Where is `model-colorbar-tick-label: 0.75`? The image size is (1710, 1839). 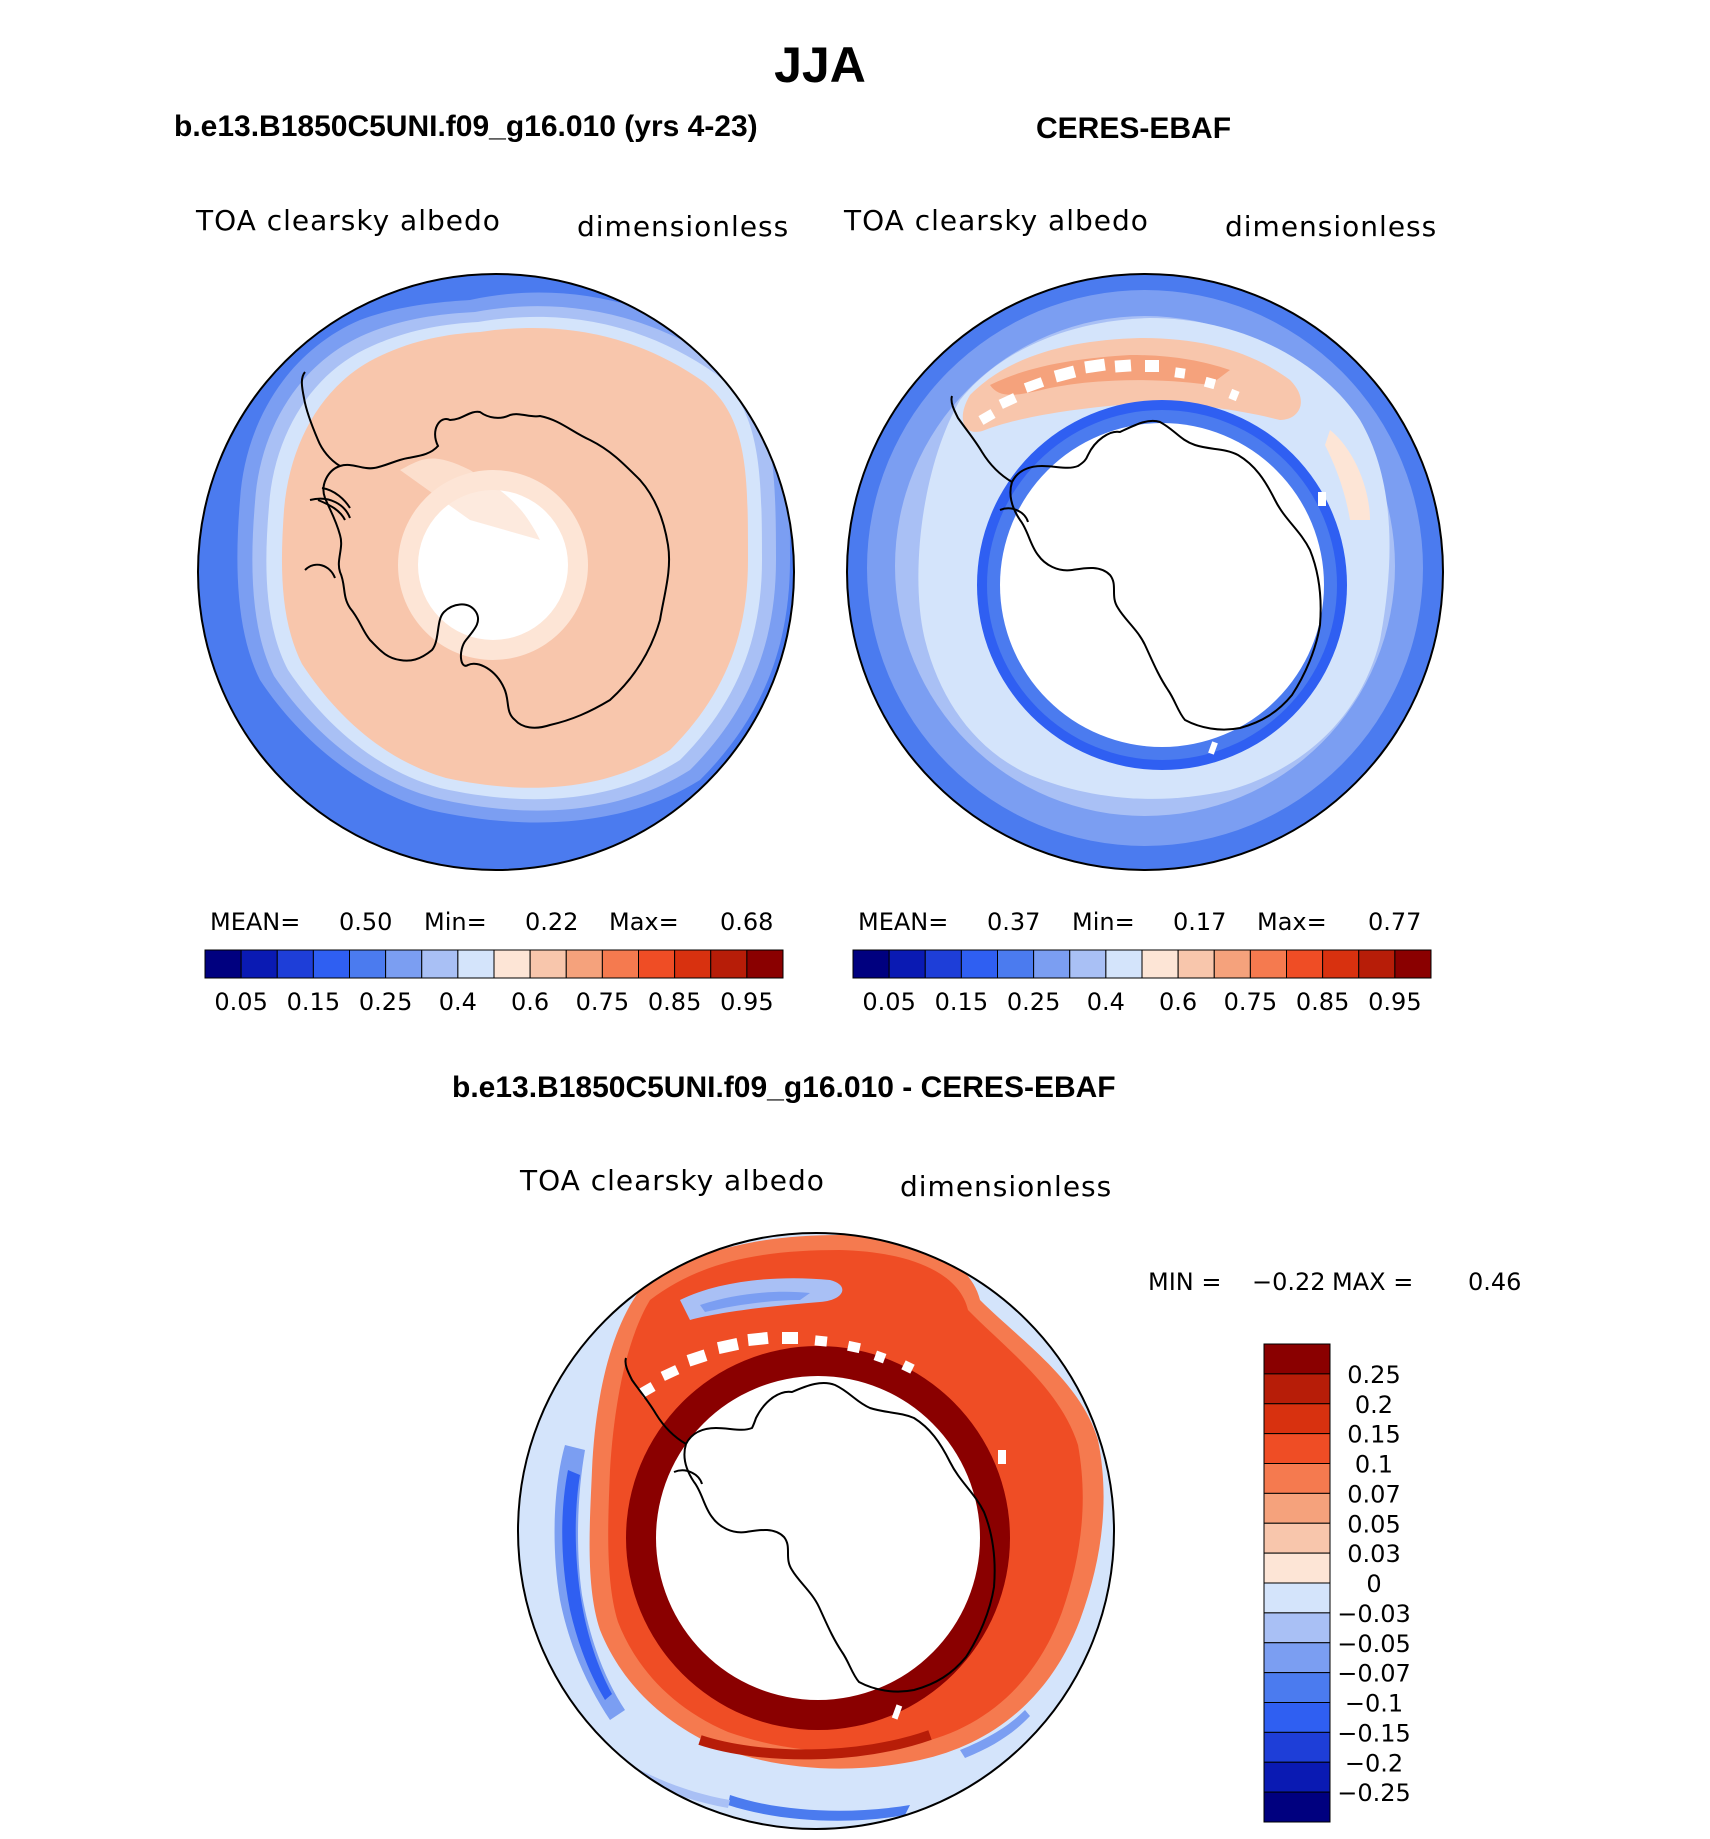 model-colorbar-tick-label: 0.75 is located at coordinates (602, 1002).